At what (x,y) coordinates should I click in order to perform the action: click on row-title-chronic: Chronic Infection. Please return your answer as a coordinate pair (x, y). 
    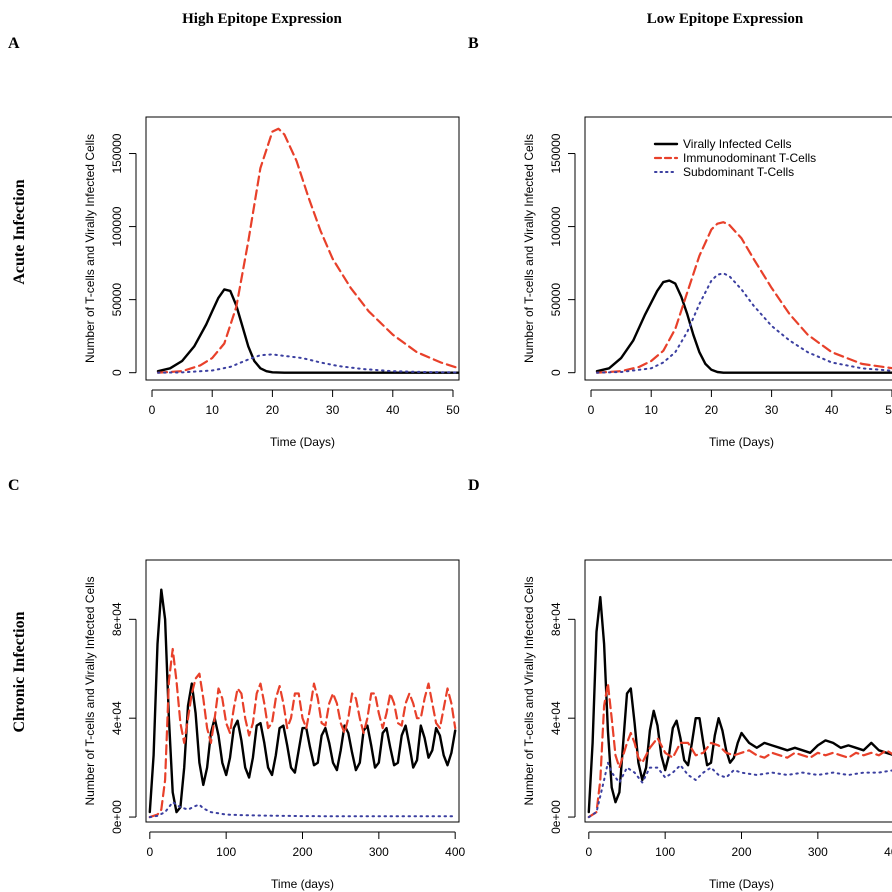
    Looking at the image, I should click on (19, 671).